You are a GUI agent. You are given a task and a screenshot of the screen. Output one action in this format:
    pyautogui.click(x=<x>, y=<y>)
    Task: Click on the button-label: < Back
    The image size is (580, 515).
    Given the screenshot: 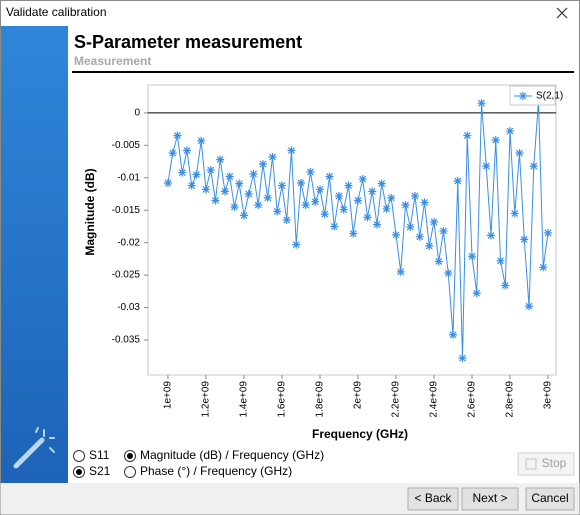 What is the action you would take?
    pyautogui.click(x=433, y=498)
    